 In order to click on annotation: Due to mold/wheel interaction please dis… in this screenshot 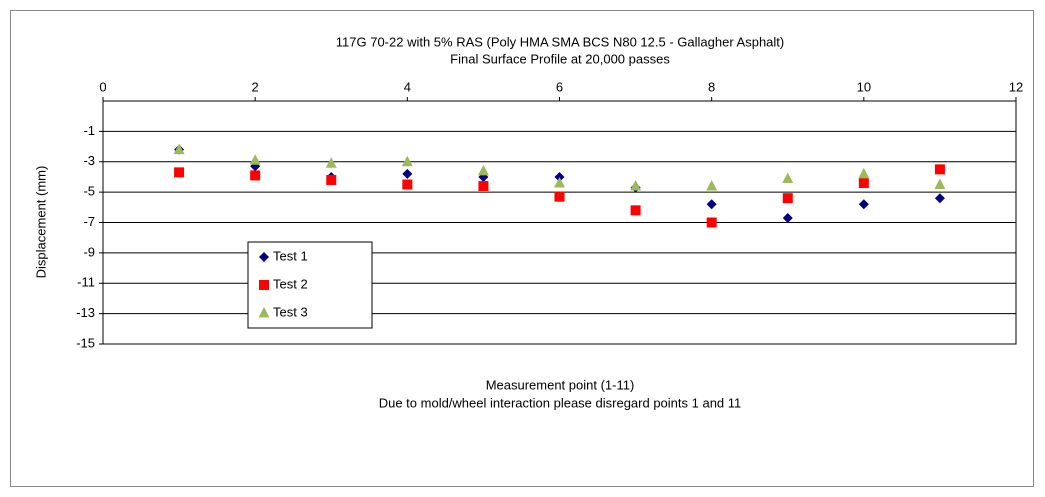, I will do `click(560, 402)`.